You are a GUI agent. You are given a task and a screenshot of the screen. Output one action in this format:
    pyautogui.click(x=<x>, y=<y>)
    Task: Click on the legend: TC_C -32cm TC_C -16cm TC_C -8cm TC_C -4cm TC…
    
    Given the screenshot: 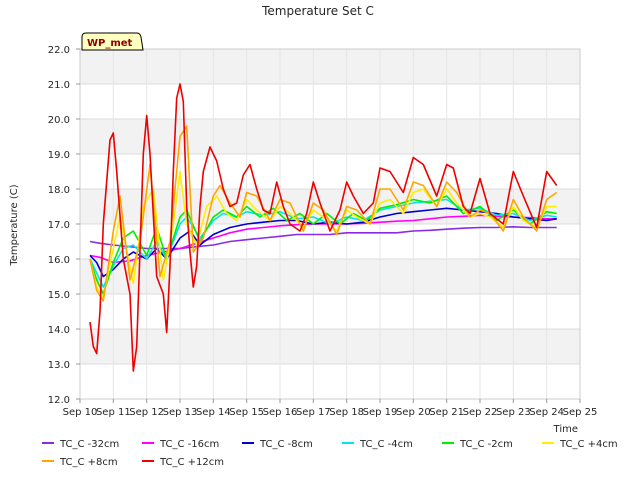 What is the action you would take?
    pyautogui.click(x=330, y=453)
    